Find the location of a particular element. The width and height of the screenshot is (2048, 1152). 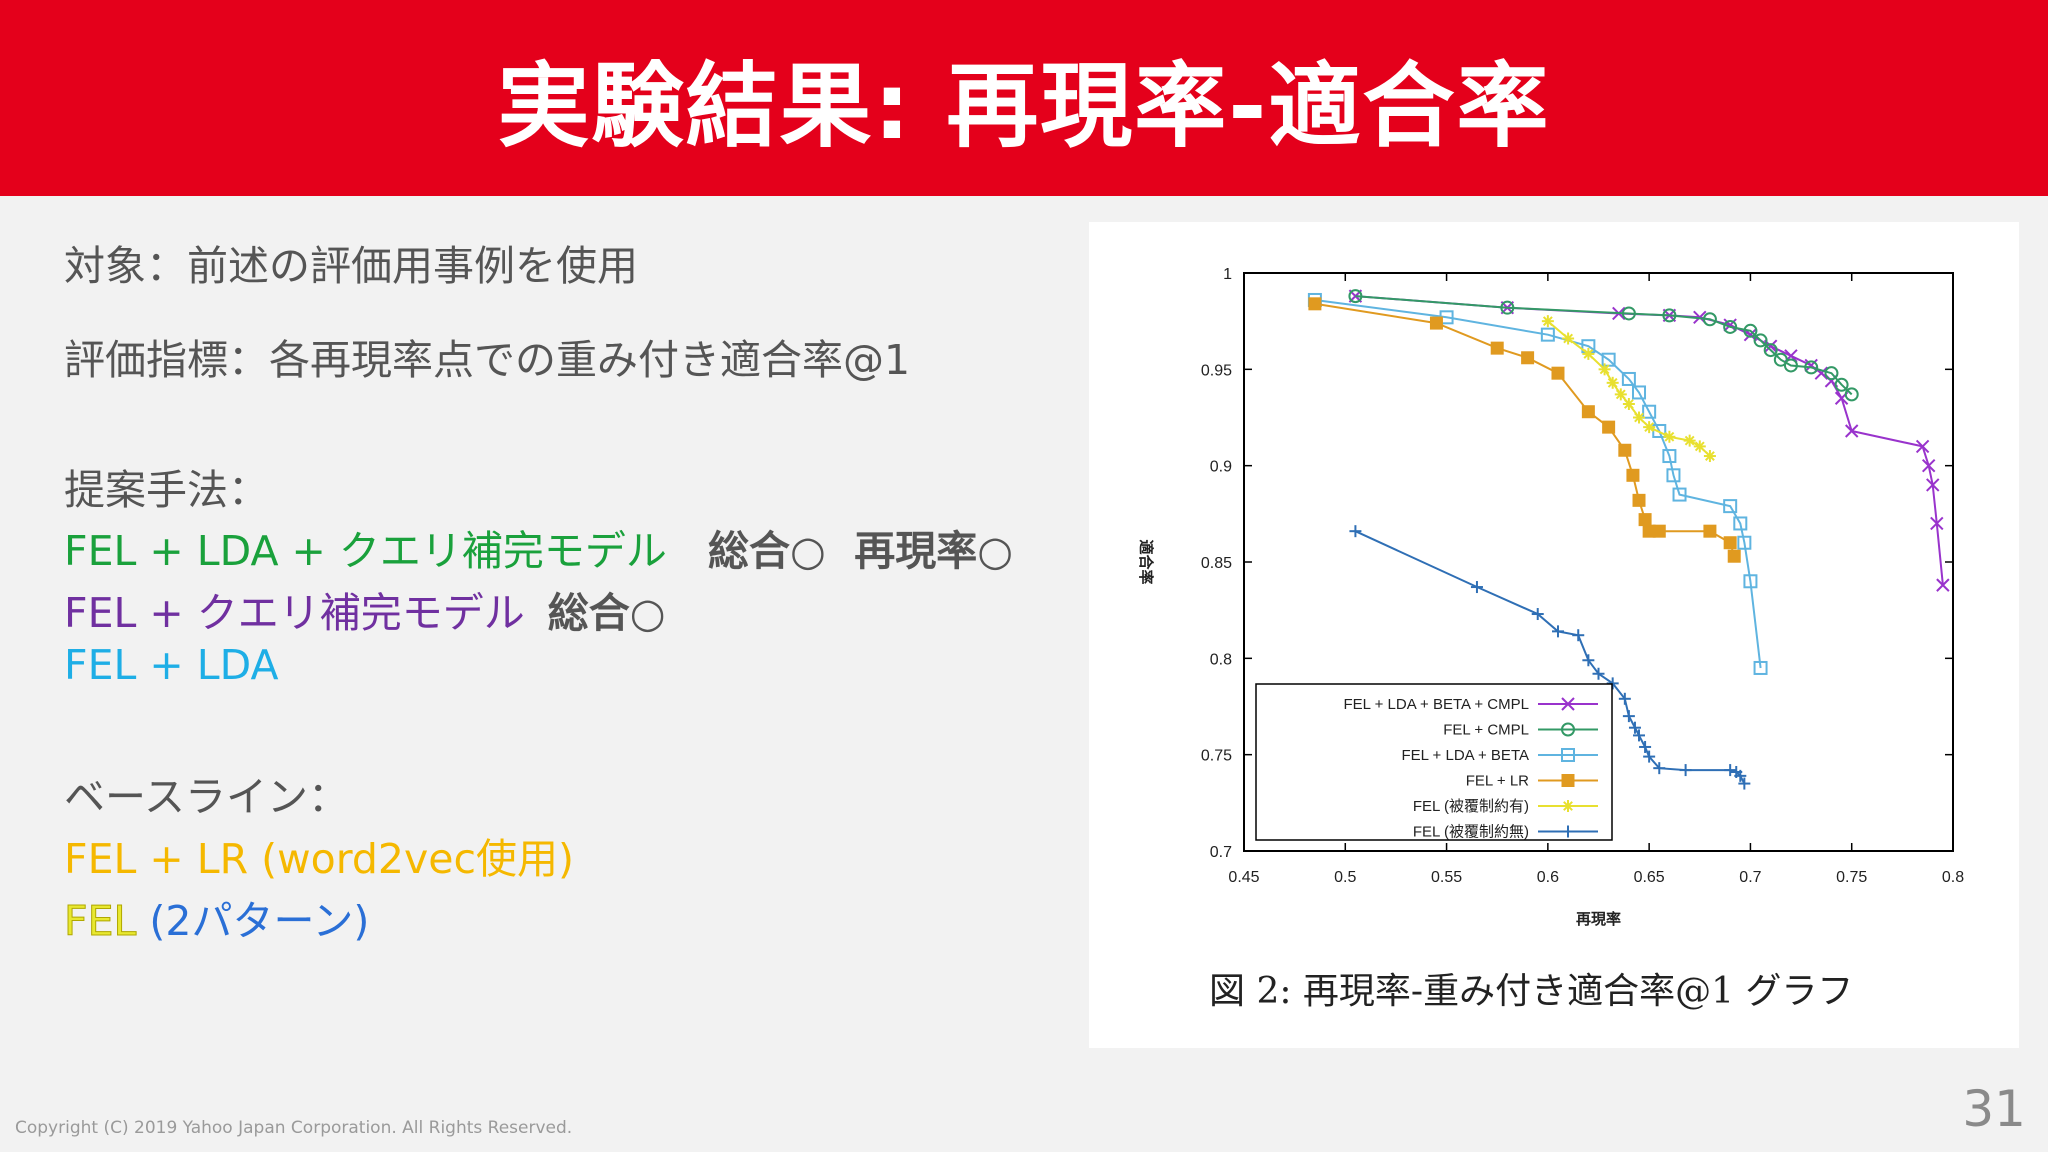

legend-label-2: FEL + CMPL is located at coordinates (1486, 730).